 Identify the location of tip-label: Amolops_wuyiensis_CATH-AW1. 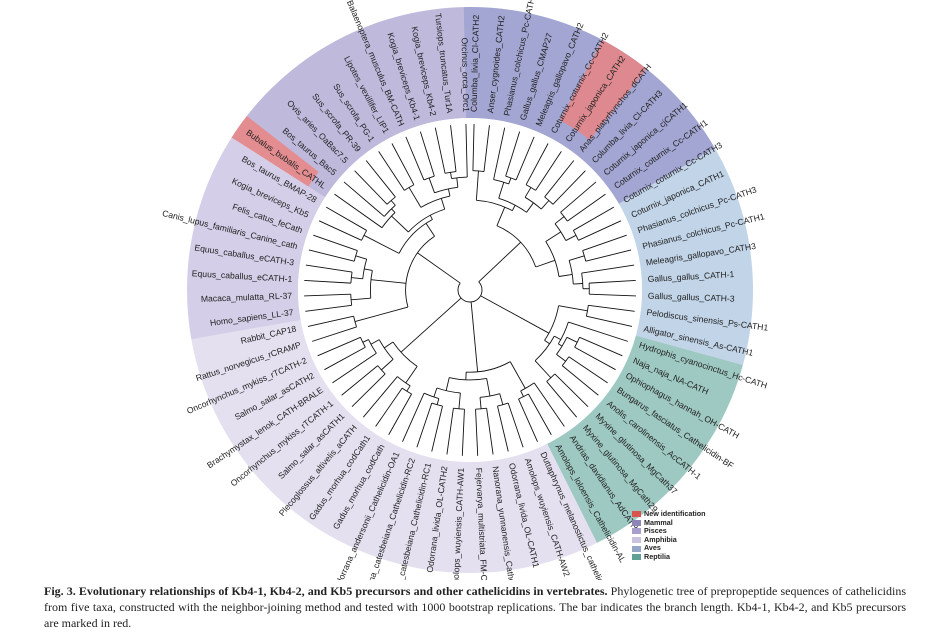
(458, 523).